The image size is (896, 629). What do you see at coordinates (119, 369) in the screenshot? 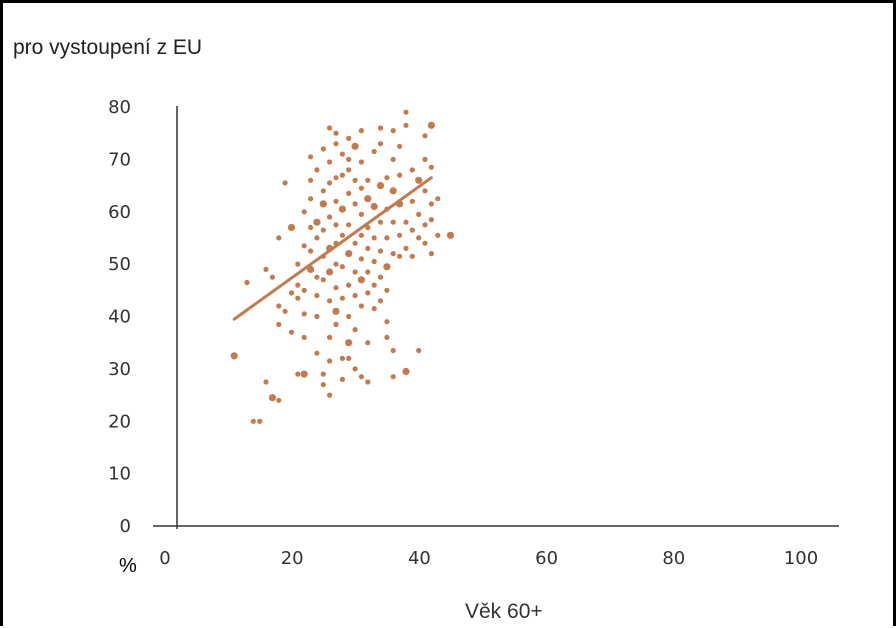
I see `y-tick-label: 30` at bounding box center [119, 369].